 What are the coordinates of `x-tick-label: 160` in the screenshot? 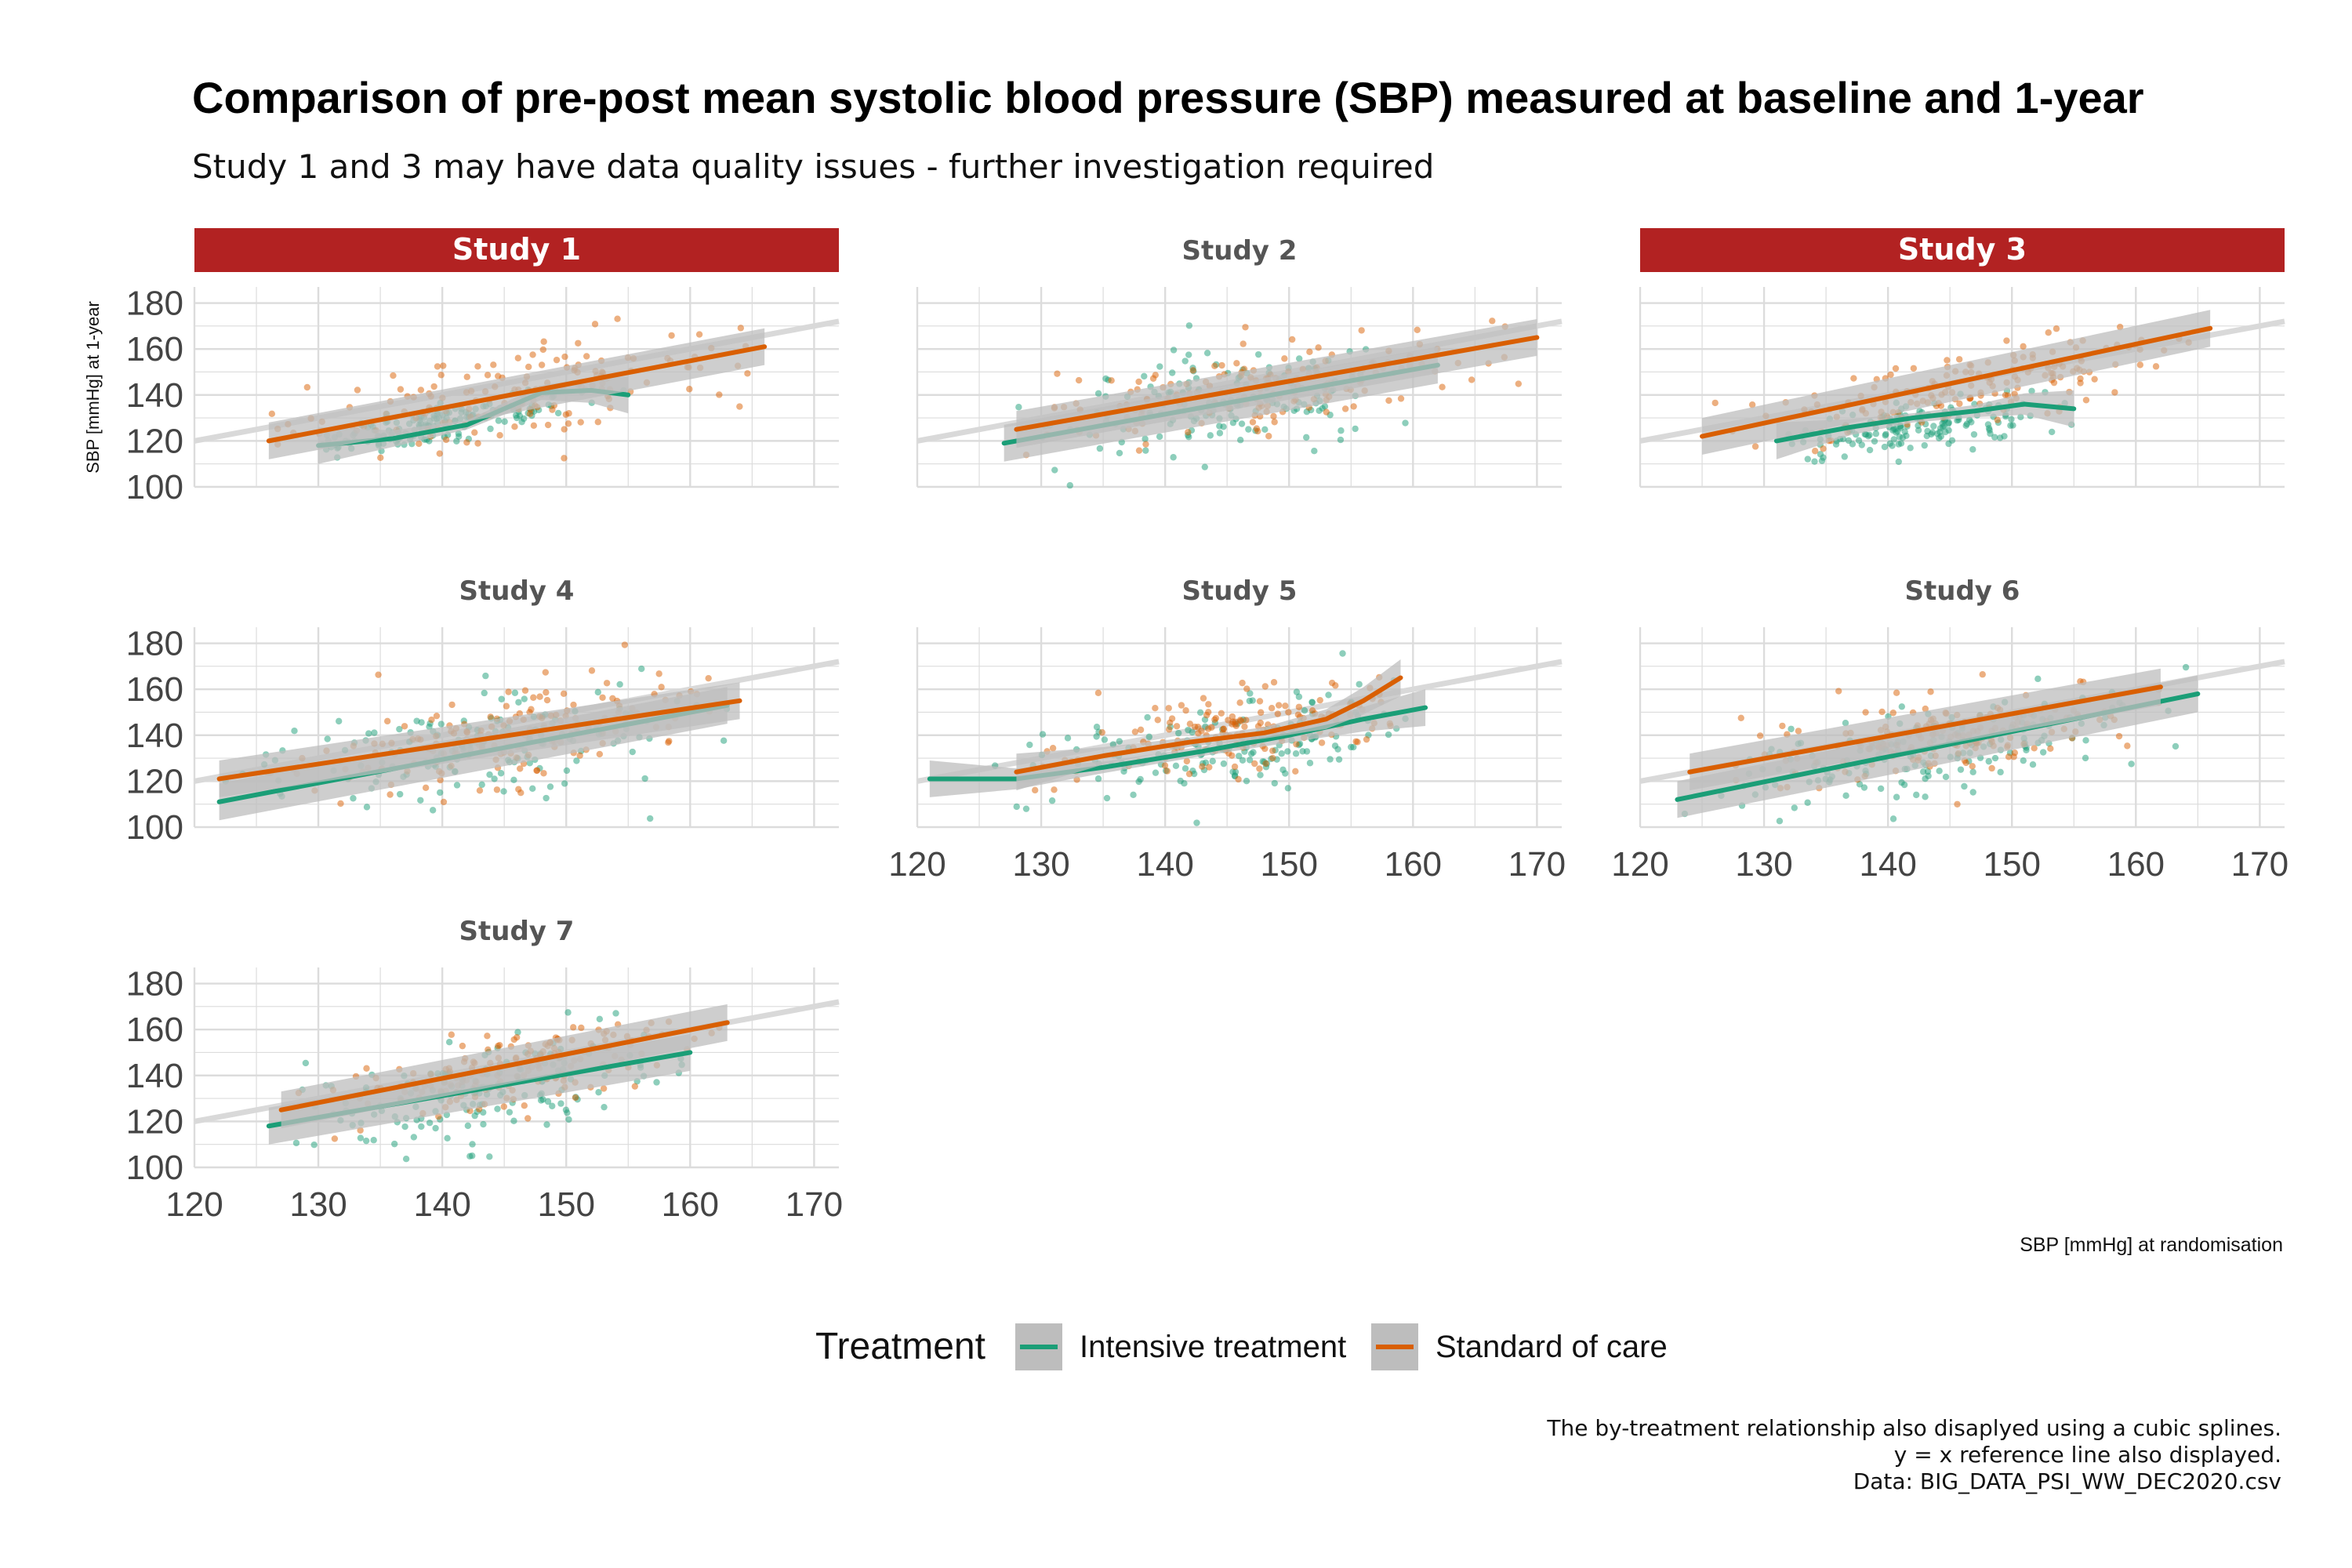 It's located at (690, 1204).